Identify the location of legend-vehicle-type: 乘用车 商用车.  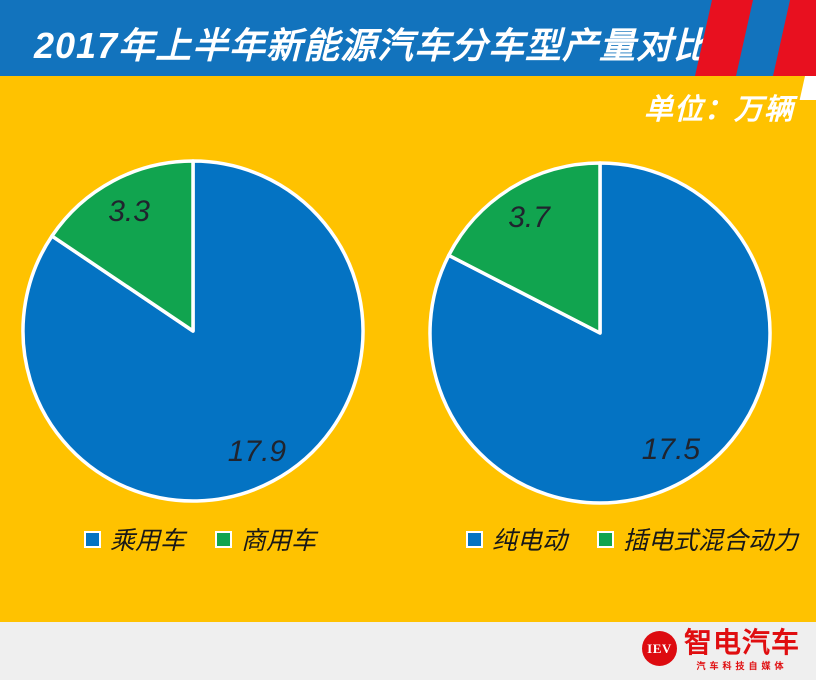
(200, 539).